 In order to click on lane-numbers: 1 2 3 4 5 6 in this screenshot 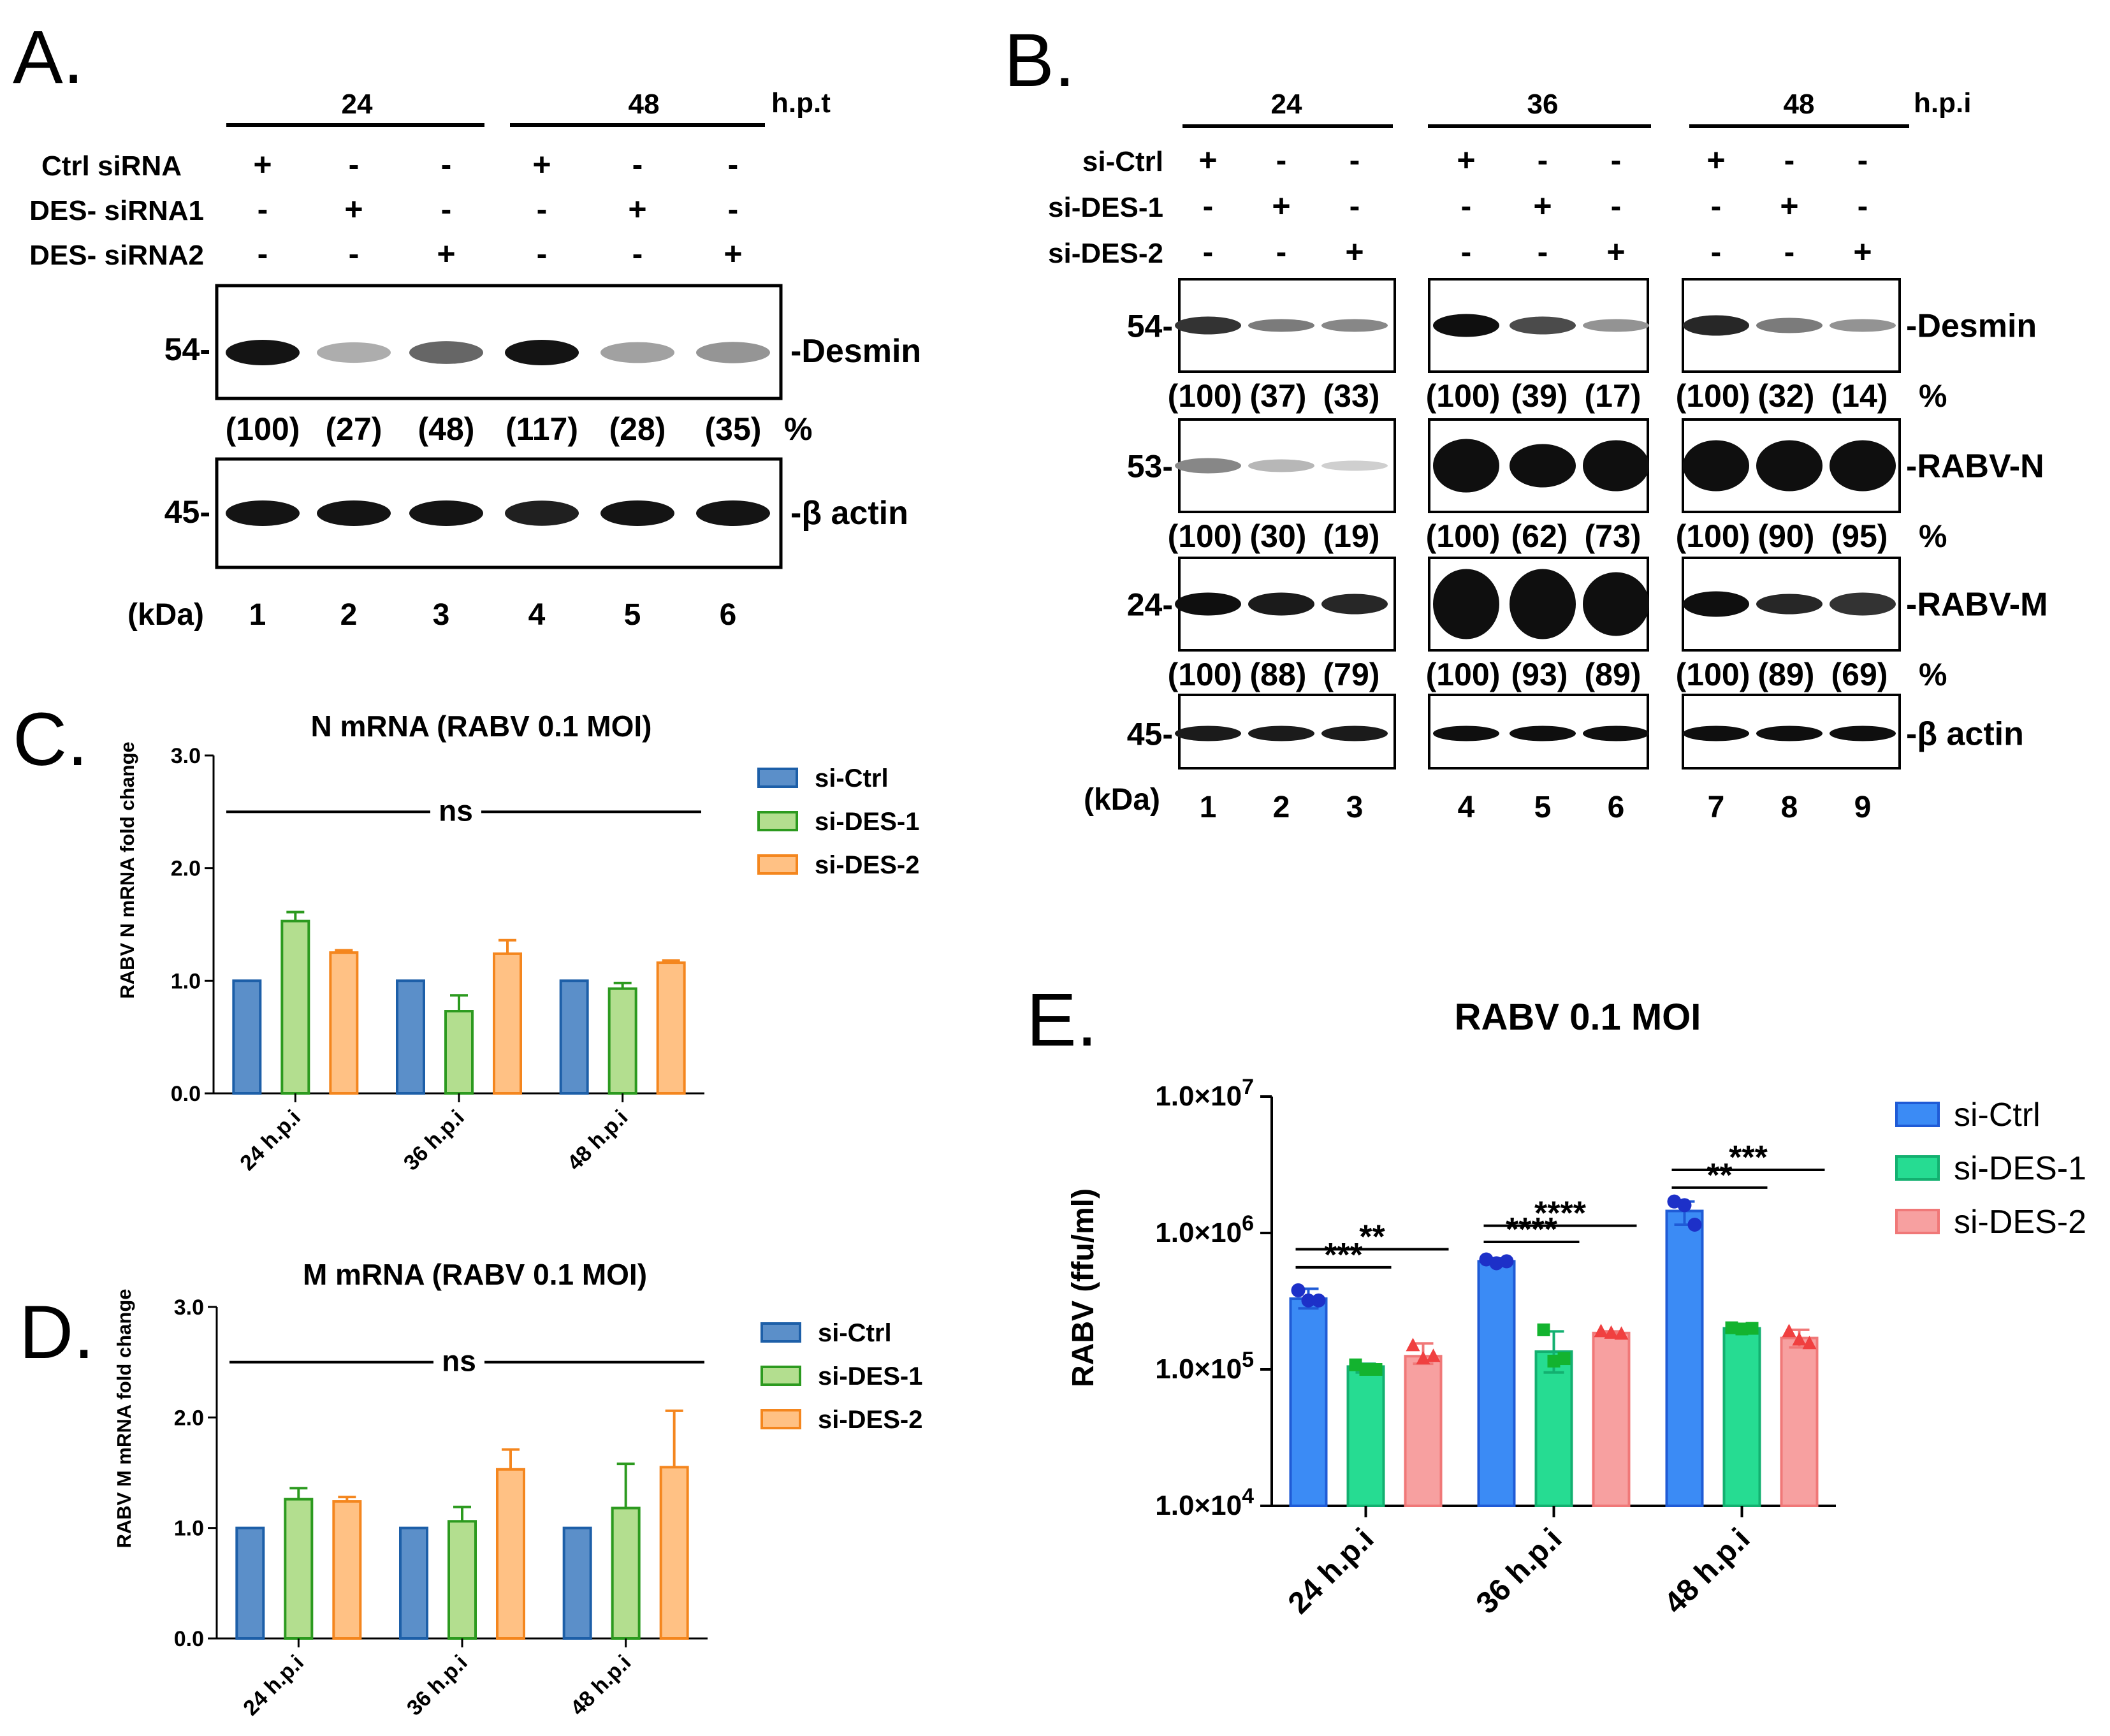, I will do `click(493, 615)`.